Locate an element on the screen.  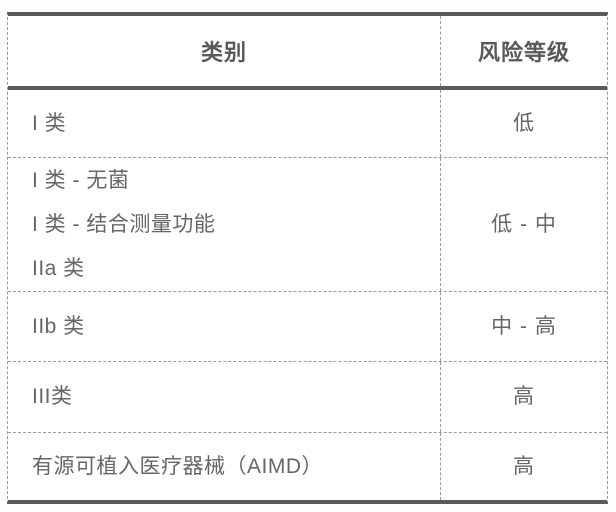
category-cell: III类 is located at coordinates (224, 397).